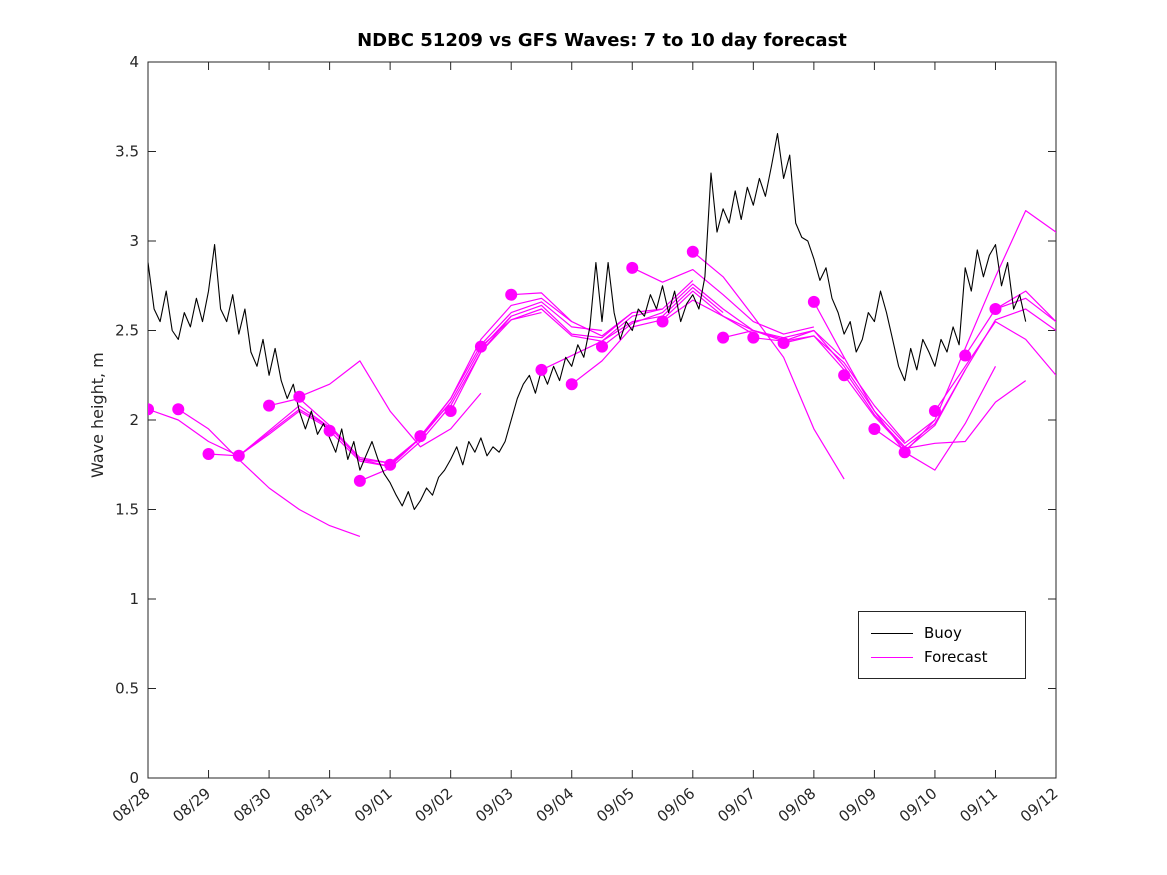  What do you see at coordinates (127, 510) in the screenshot?
I see `y-tick-label: 1.5` at bounding box center [127, 510].